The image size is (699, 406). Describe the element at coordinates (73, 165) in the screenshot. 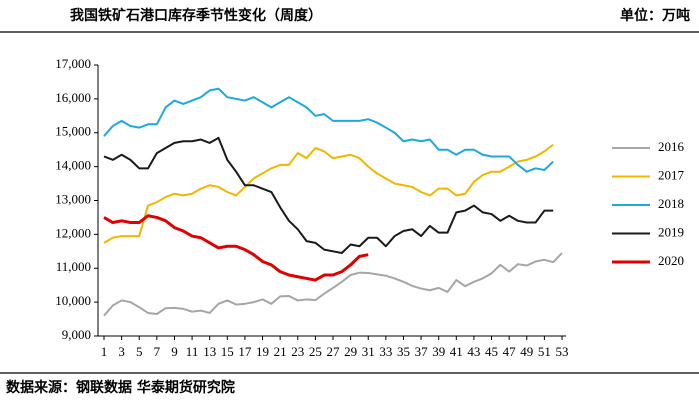

I see `y-tick-label: 14,000` at that location.